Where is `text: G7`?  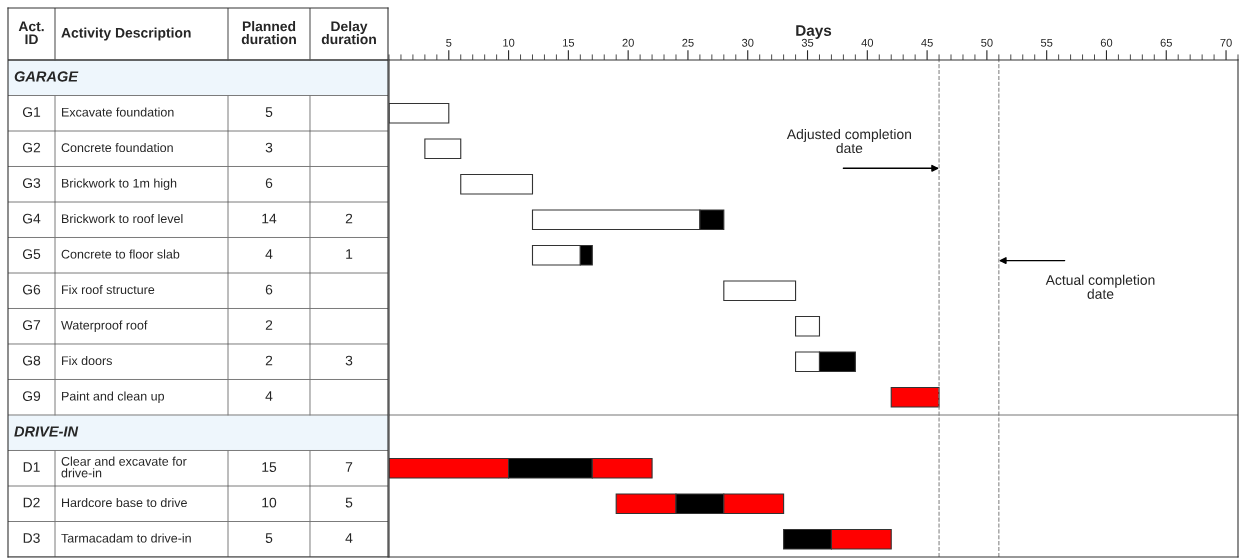 text: G7 is located at coordinates (31, 325).